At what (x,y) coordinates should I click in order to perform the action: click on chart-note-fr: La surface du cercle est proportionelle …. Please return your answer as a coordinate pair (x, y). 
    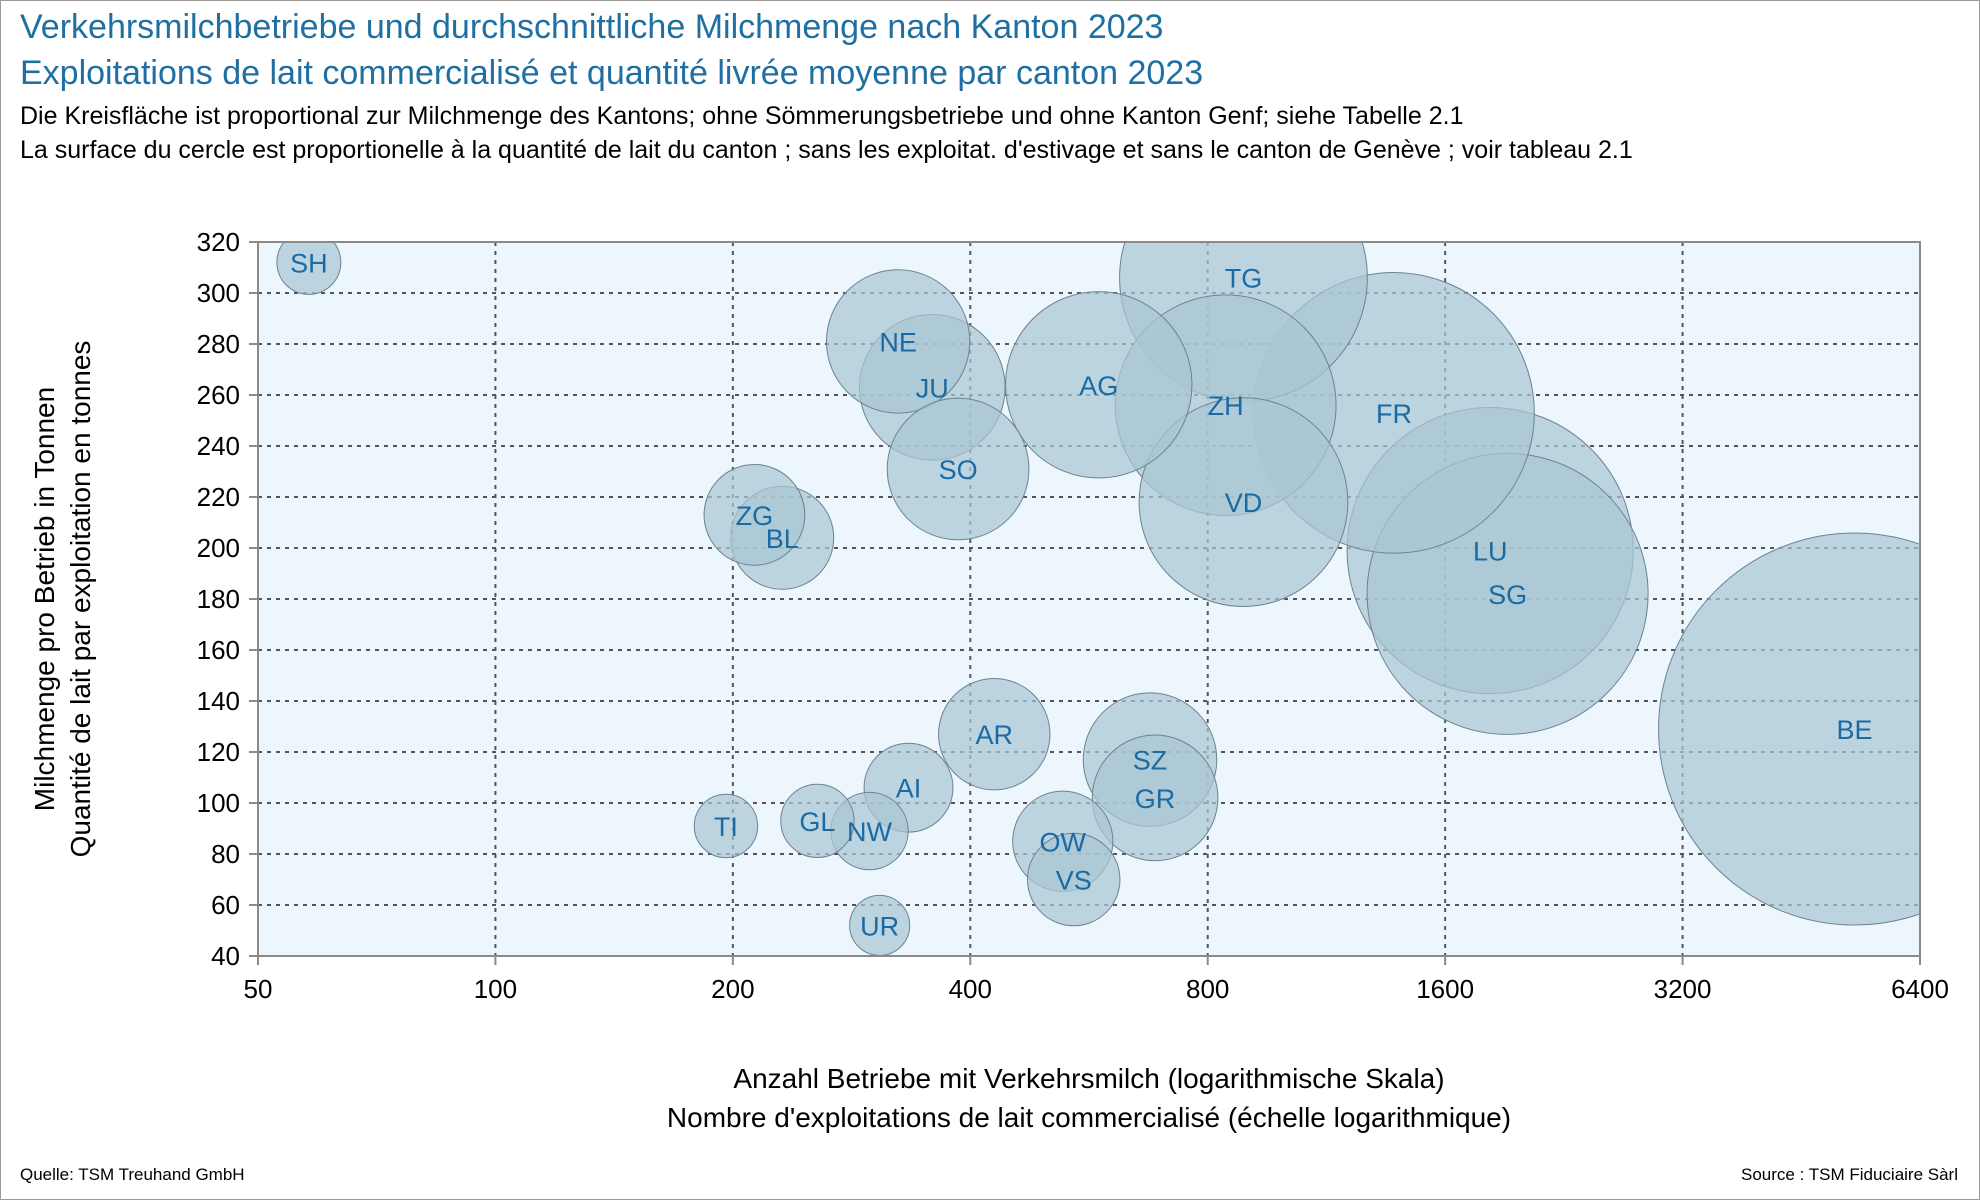
    Looking at the image, I should click on (826, 150).